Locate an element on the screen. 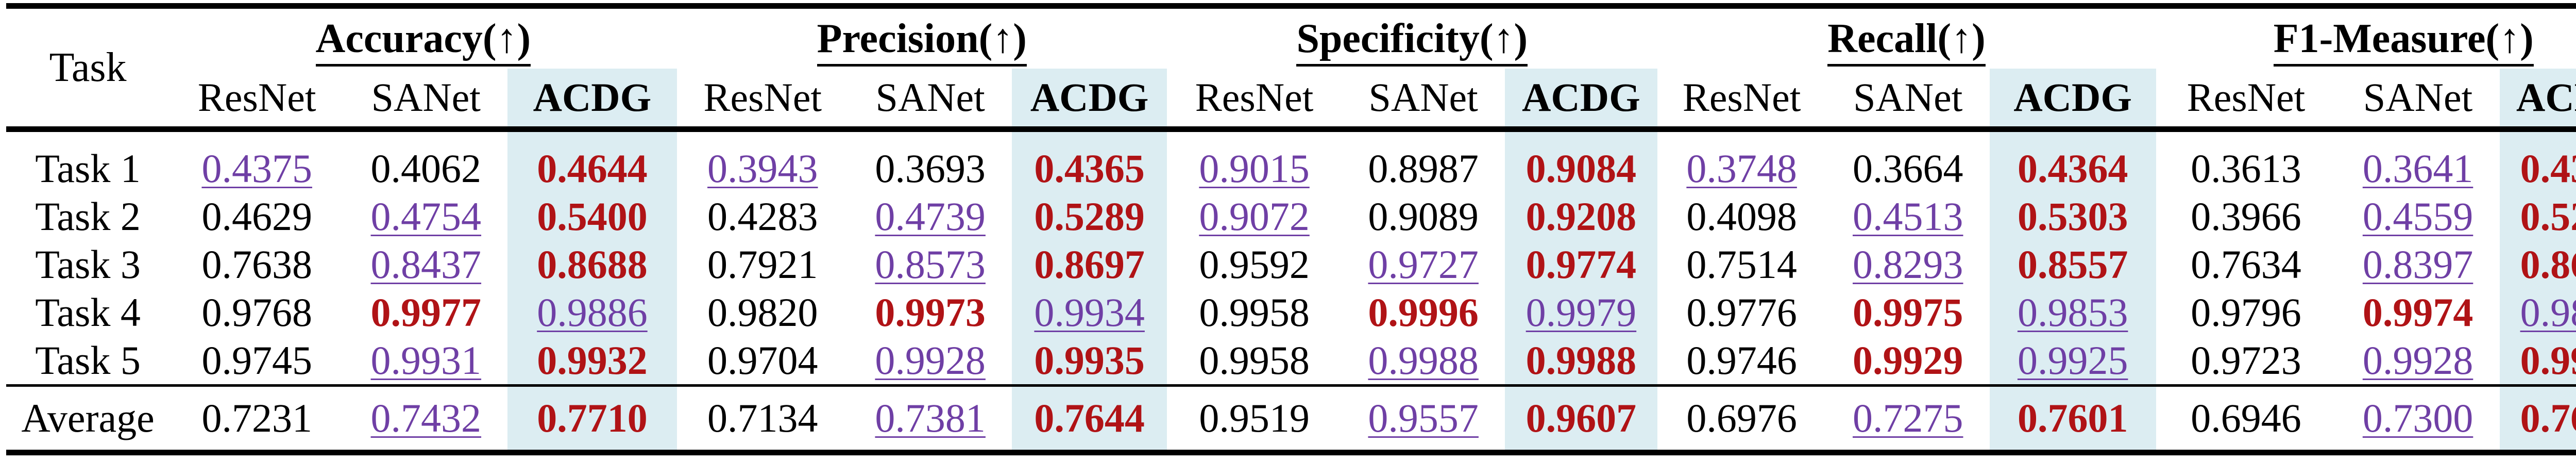 Image resolution: width=2576 pixels, height=460 pixels. metric-cell: 0.4062 is located at coordinates (425, 161).